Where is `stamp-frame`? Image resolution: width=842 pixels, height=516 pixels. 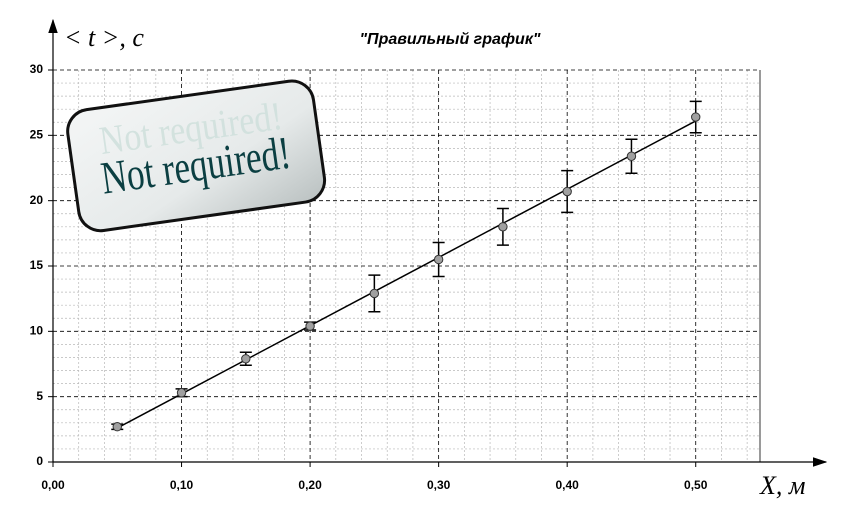
stamp-frame is located at coordinates (196, 156).